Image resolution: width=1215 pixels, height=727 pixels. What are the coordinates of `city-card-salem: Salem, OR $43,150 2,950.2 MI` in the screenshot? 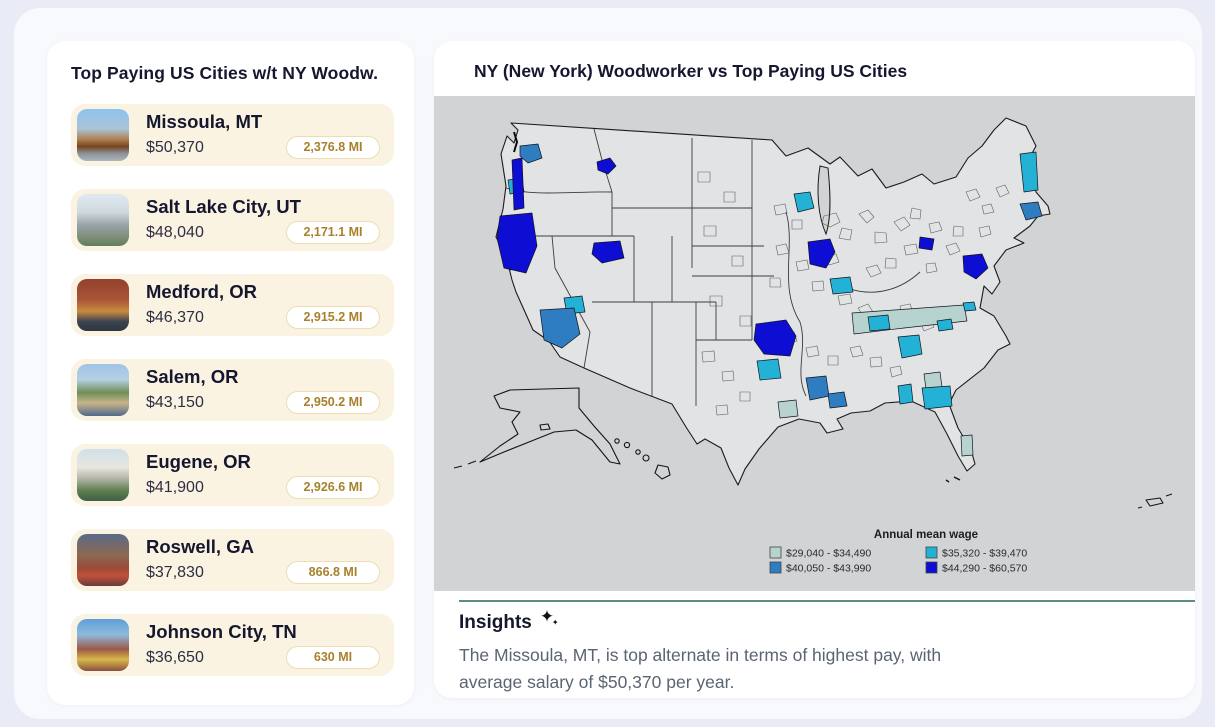 It's located at (232, 390).